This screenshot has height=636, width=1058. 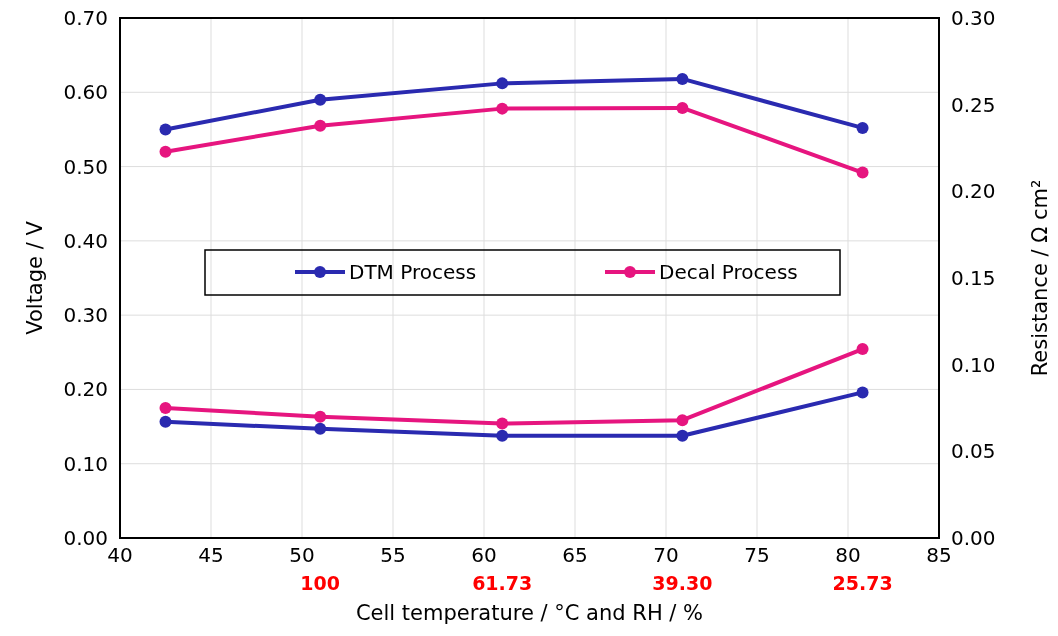 What do you see at coordinates (85, 92) in the screenshot?
I see `y-tick-label: 0.60` at bounding box center [85, 92].